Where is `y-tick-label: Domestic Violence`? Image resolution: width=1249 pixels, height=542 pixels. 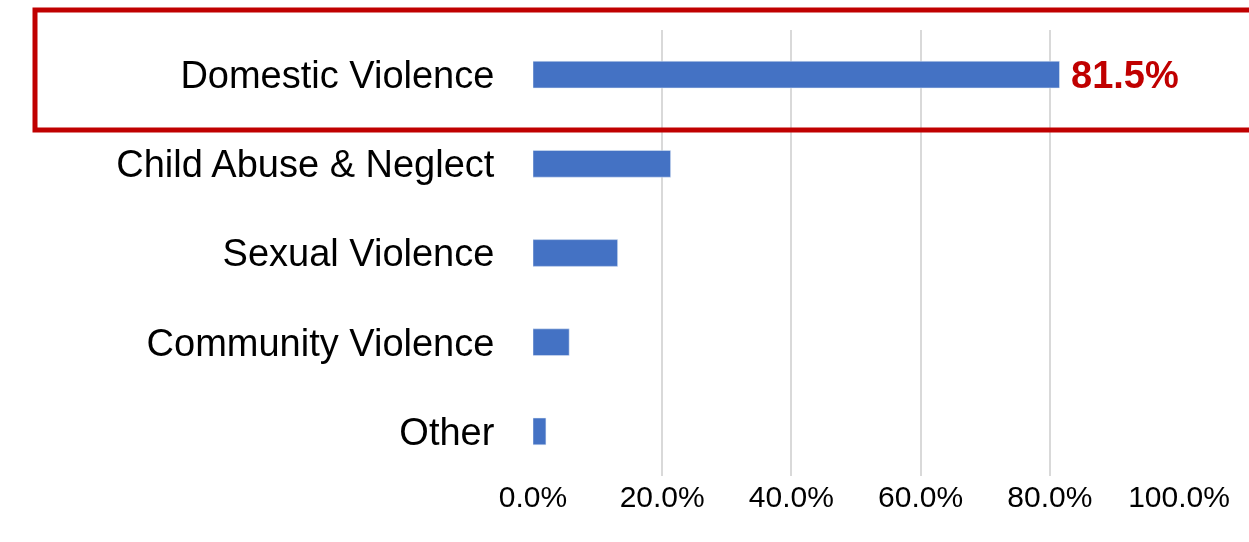
y-tick-label: Domestic Violence is located at coordinates (337, 74).